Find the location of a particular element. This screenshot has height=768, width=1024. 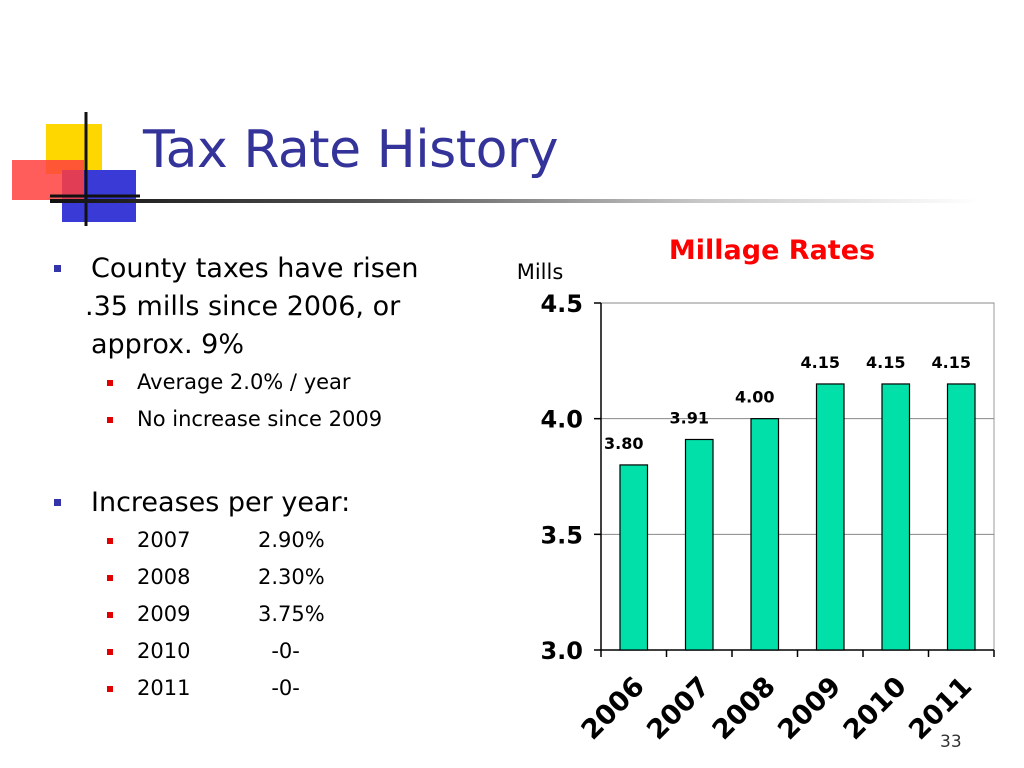

sub-bullet-average: Average 2.0% / year is located at coordinates (289, 382).